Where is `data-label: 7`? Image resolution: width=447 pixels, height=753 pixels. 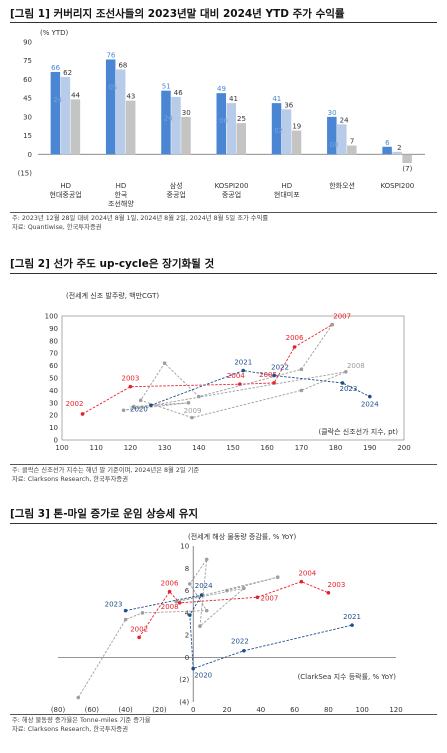 data-label: 7 is located at coordinates (352, 142).